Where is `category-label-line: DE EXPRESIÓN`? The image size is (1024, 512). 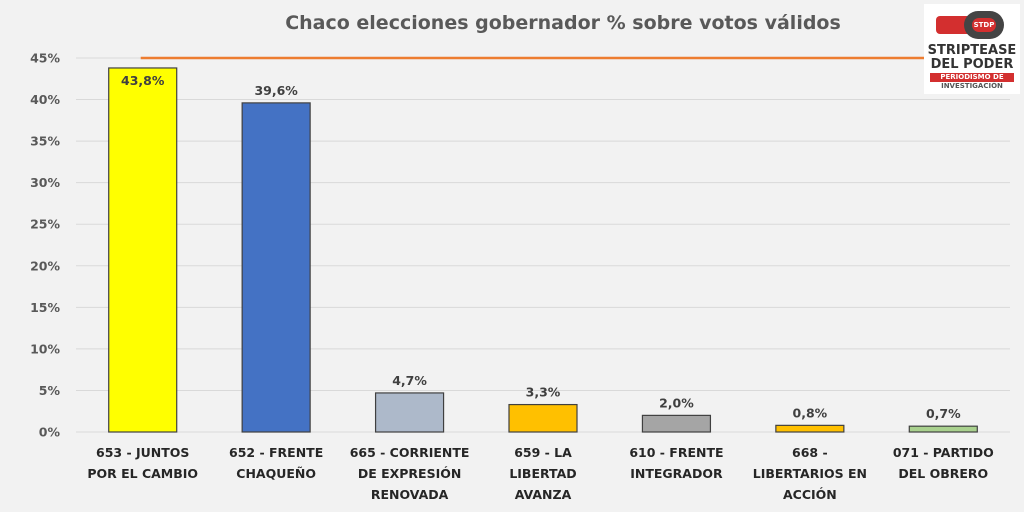 category-label-line: DE EXPRESIÓN is located at coordinates (410, 473).